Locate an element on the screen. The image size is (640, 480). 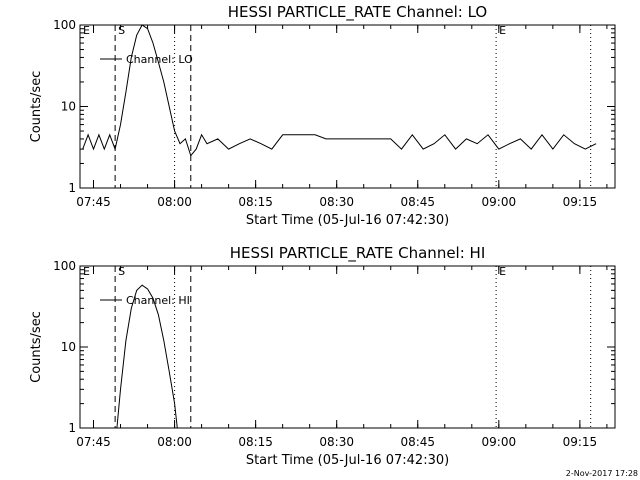
panel2-legend-label: Channel: HI is located at coordinates (158, 300).